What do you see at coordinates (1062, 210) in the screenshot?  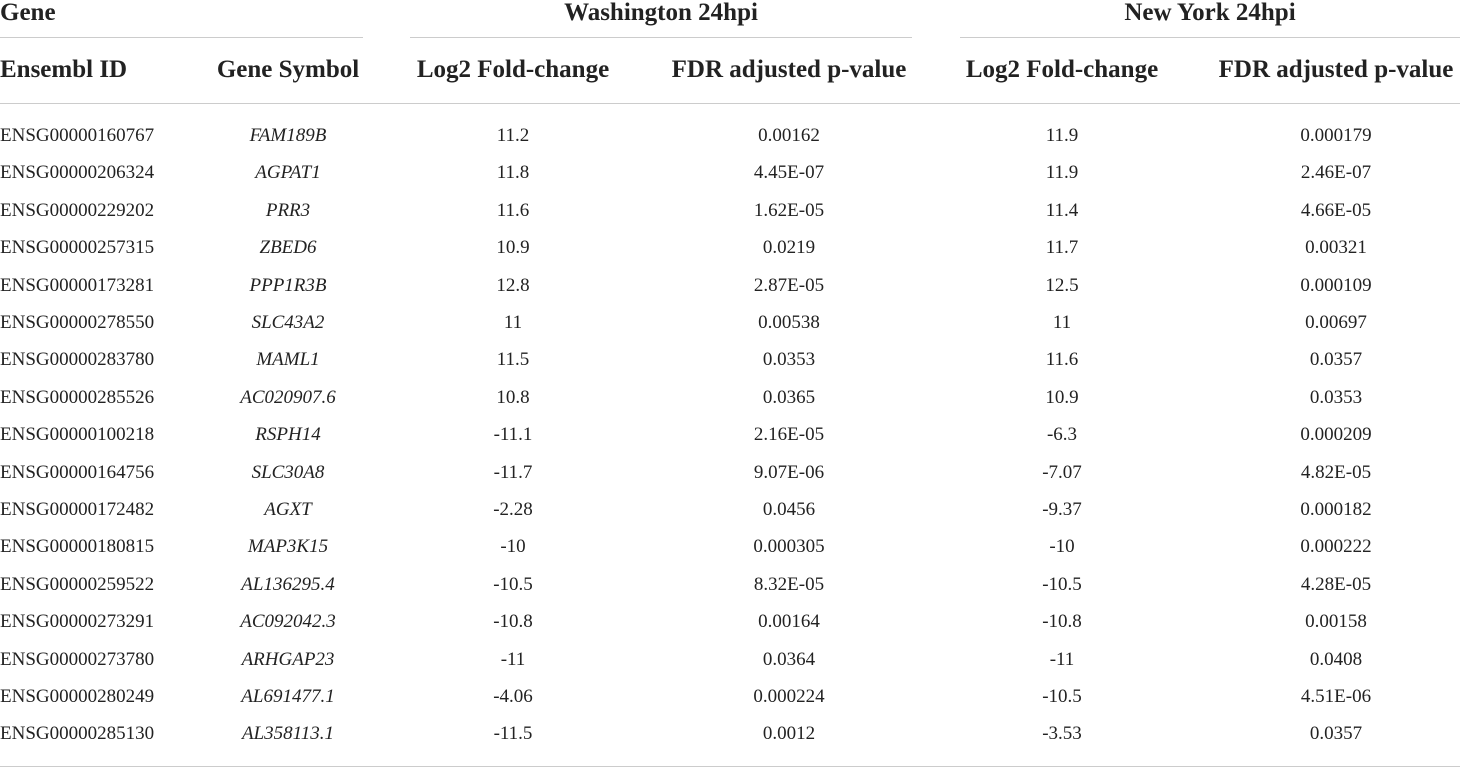 I see `cell: 11.4` at bounding box center [1062, 210].